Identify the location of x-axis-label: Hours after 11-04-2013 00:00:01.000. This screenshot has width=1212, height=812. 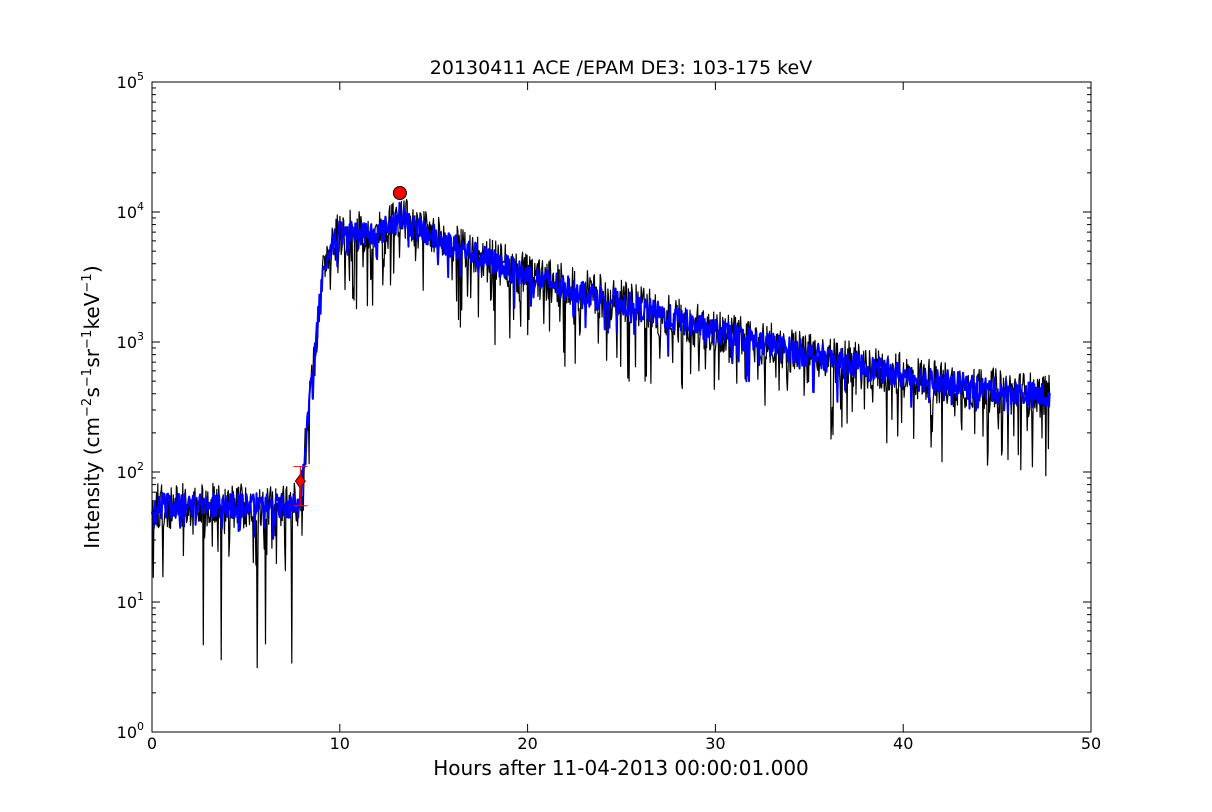
(621, 768).